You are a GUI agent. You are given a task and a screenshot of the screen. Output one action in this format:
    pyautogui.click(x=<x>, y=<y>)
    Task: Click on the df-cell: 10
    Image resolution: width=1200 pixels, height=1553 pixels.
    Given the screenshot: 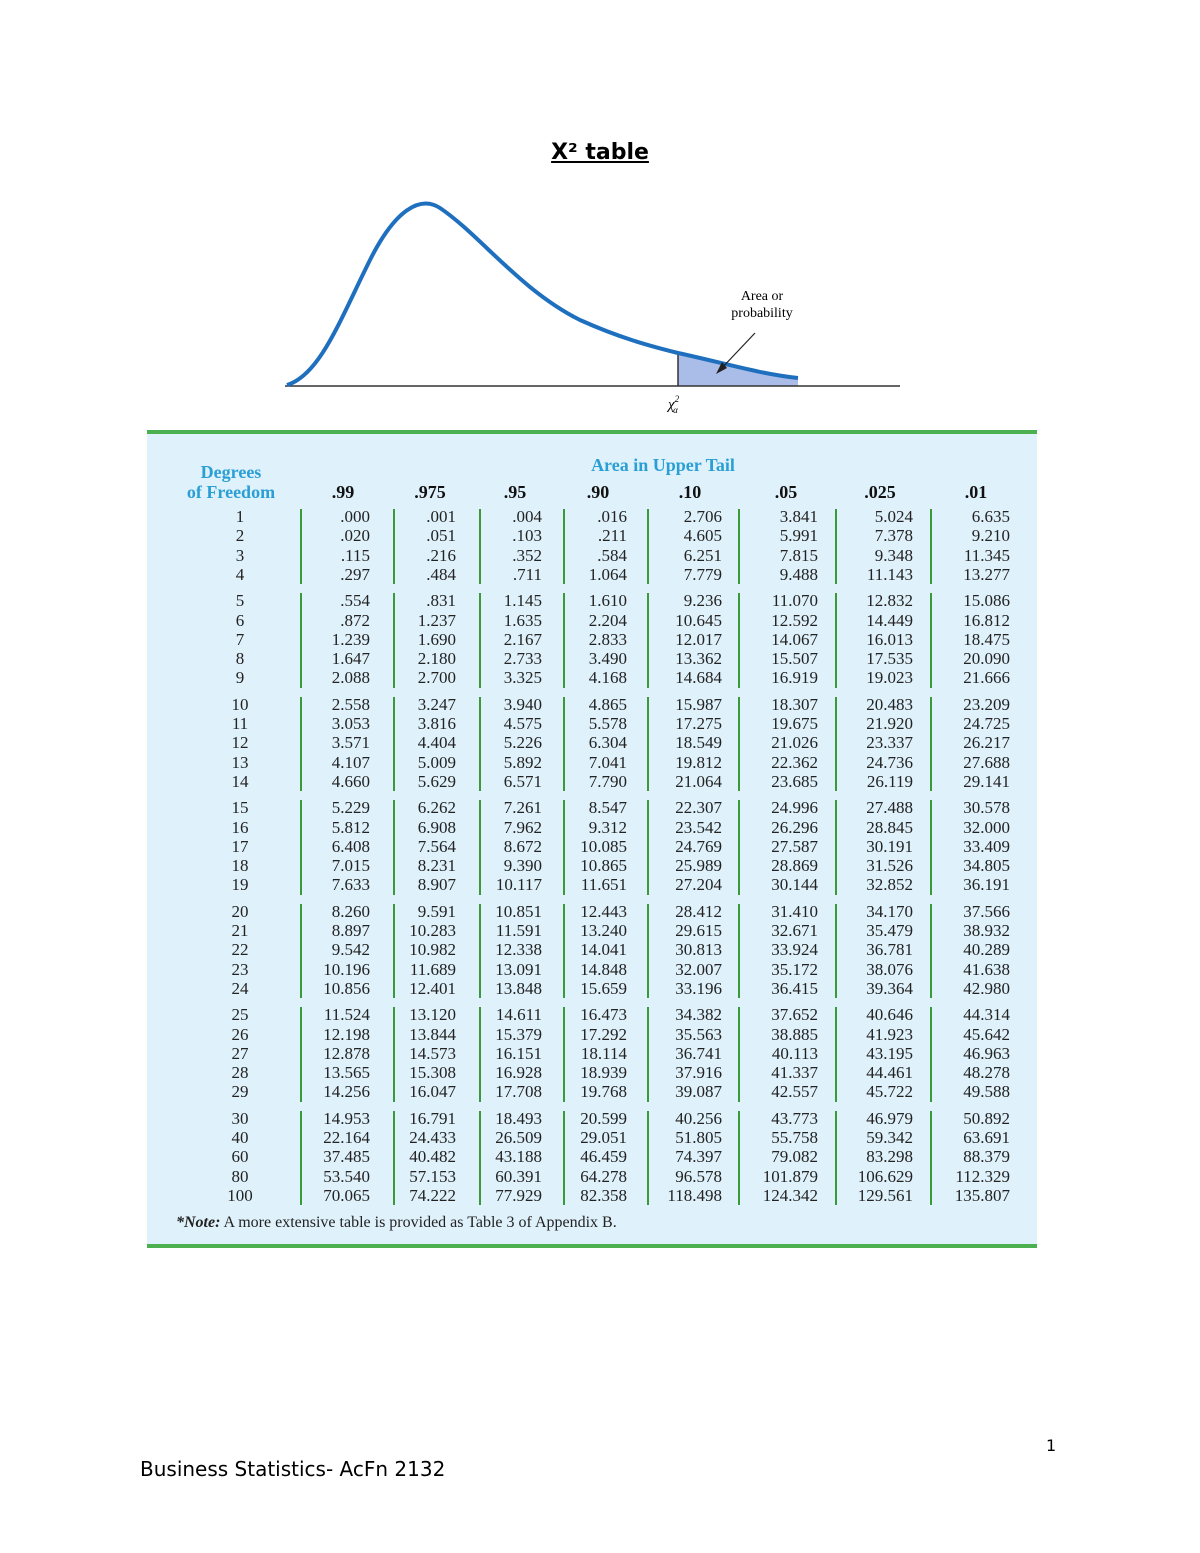 What is the action you would take?
    pyautogui.click(x=240, y=704)
    